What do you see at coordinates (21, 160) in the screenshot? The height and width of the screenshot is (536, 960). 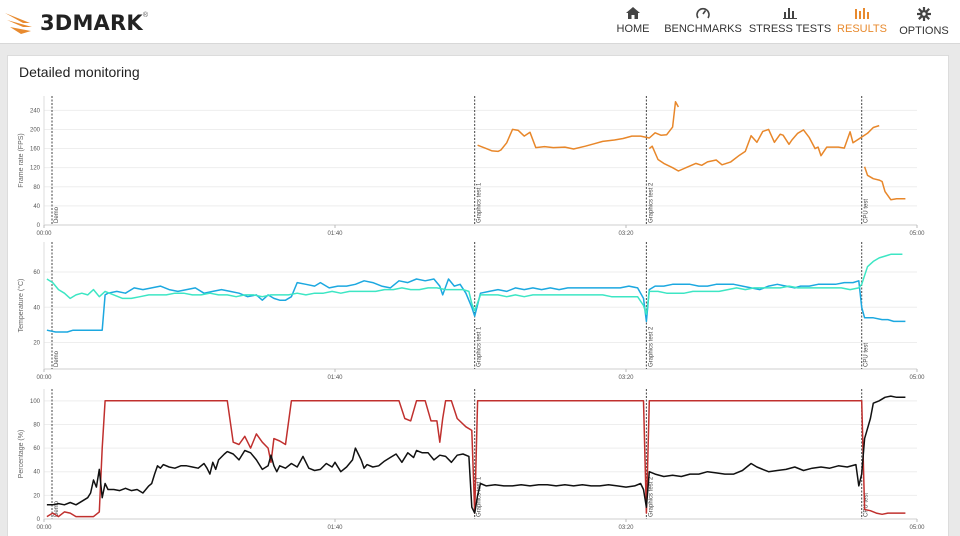 I see `y-axis-label: Frame rate (FPS)` at bounding box center [21, 160].